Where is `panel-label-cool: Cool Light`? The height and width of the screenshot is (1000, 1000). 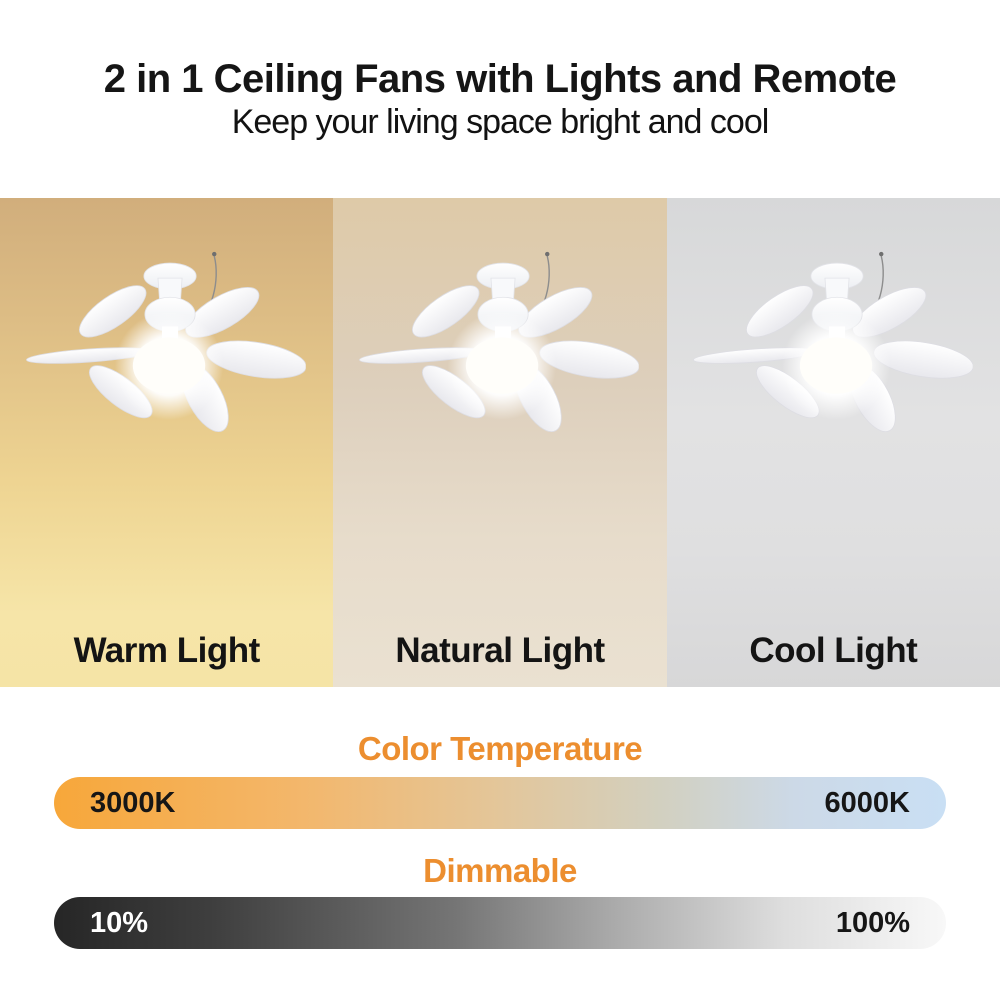 panel-label-cool: Cool Light is located at coordinates (833, 650).